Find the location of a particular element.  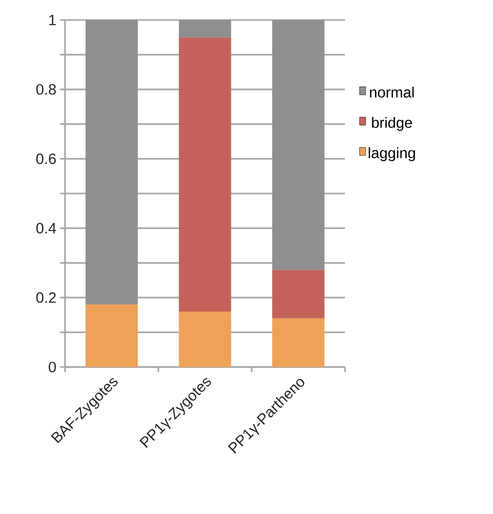

y-tick-label: 0.8 is located at coordinates (46, 89).